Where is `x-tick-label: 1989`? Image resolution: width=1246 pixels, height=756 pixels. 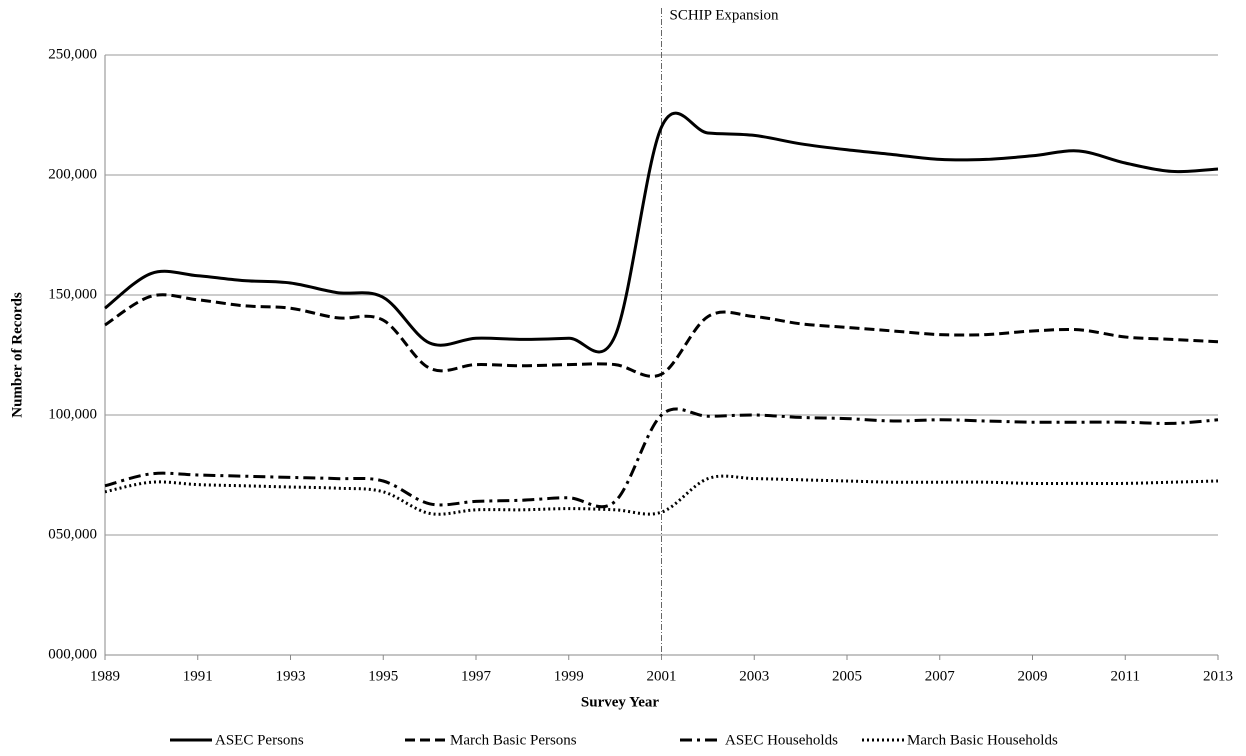
x-tick-label: 1989 is located at coordinates (105, 676).